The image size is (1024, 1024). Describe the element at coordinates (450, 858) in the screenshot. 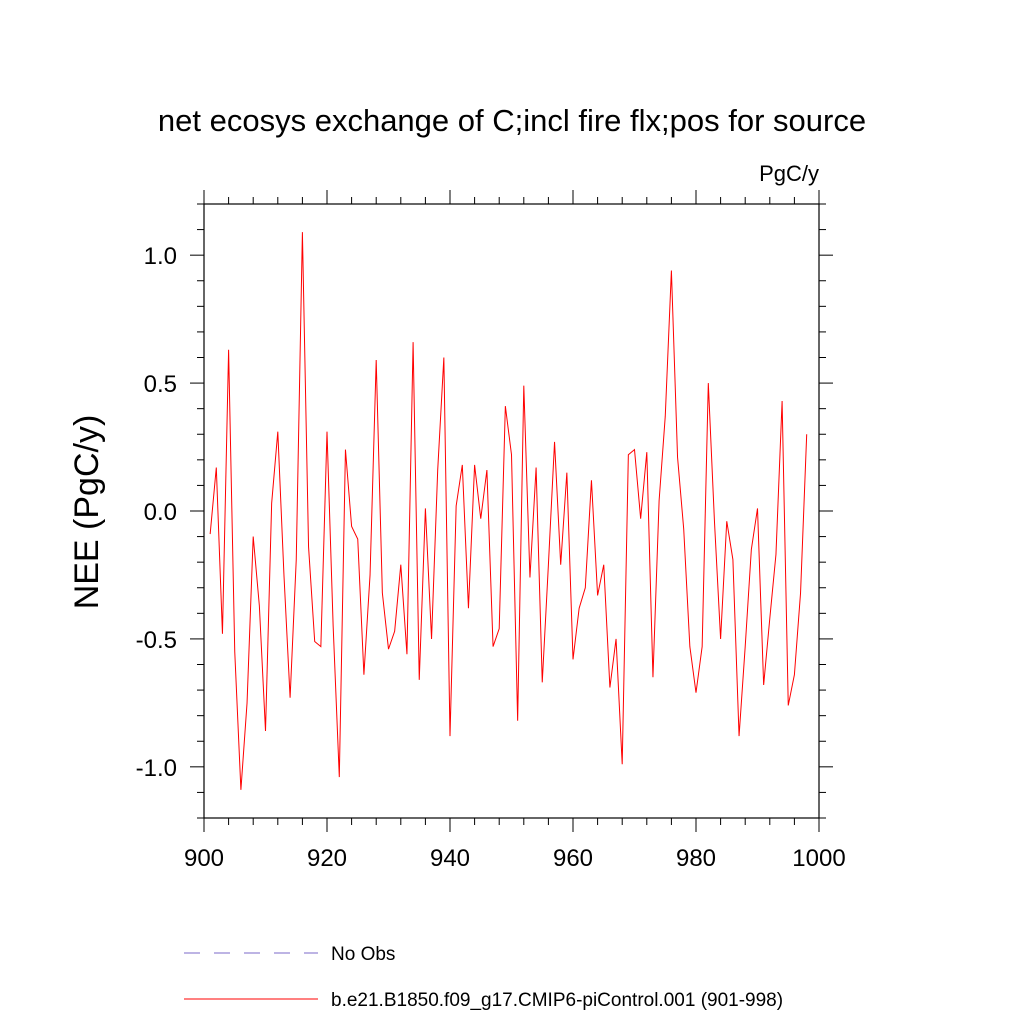

I see `x-tick-label: 940` at that location.